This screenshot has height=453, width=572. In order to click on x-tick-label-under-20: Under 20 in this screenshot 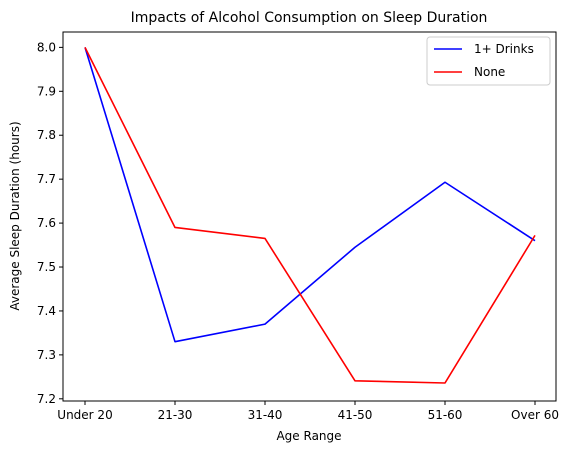, I will do `click(84, 415)`.